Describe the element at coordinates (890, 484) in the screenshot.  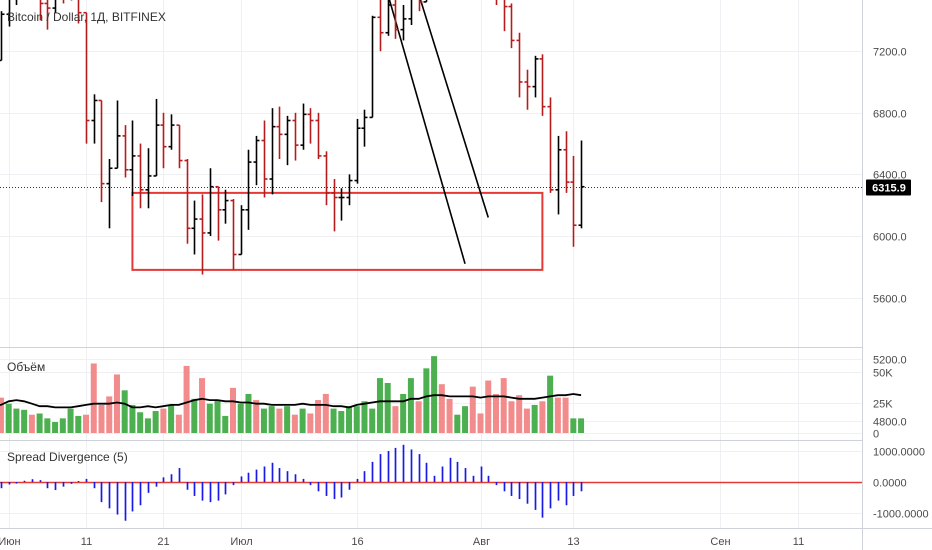
I see `osc-tick-label: 0.0000` at that location.